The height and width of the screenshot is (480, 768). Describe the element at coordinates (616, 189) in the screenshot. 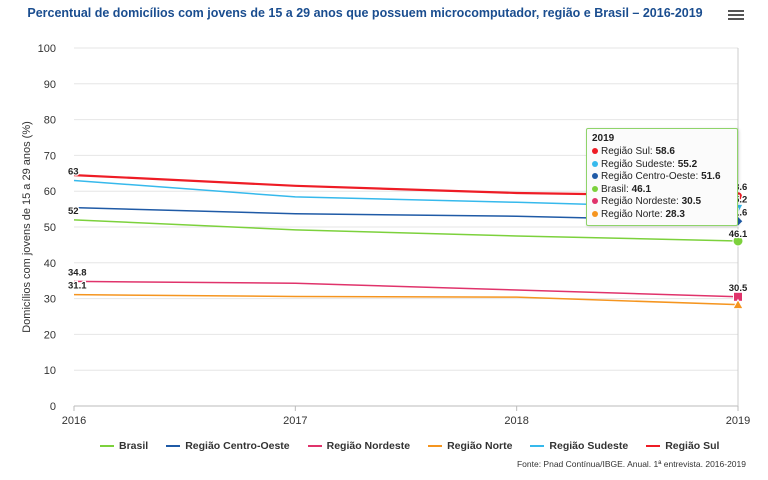

I see `tooltip-label: Brasil:` at that location.